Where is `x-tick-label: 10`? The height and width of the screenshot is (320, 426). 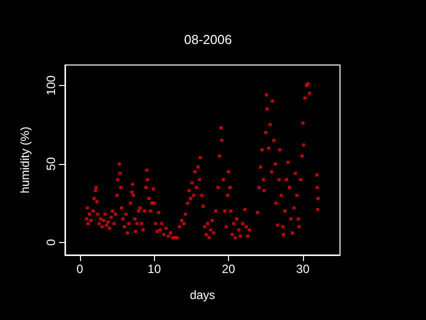 x-tick-label: 10 is located at coordinates (155, 269).